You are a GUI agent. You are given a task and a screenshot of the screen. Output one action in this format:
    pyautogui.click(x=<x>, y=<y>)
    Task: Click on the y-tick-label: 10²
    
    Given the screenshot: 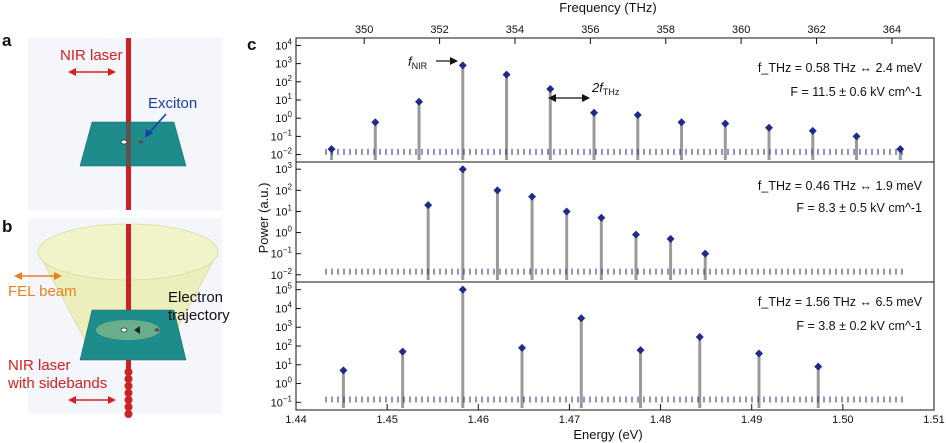 What is the action you would take?
    pyautogui.click(x=283, y=189)
    